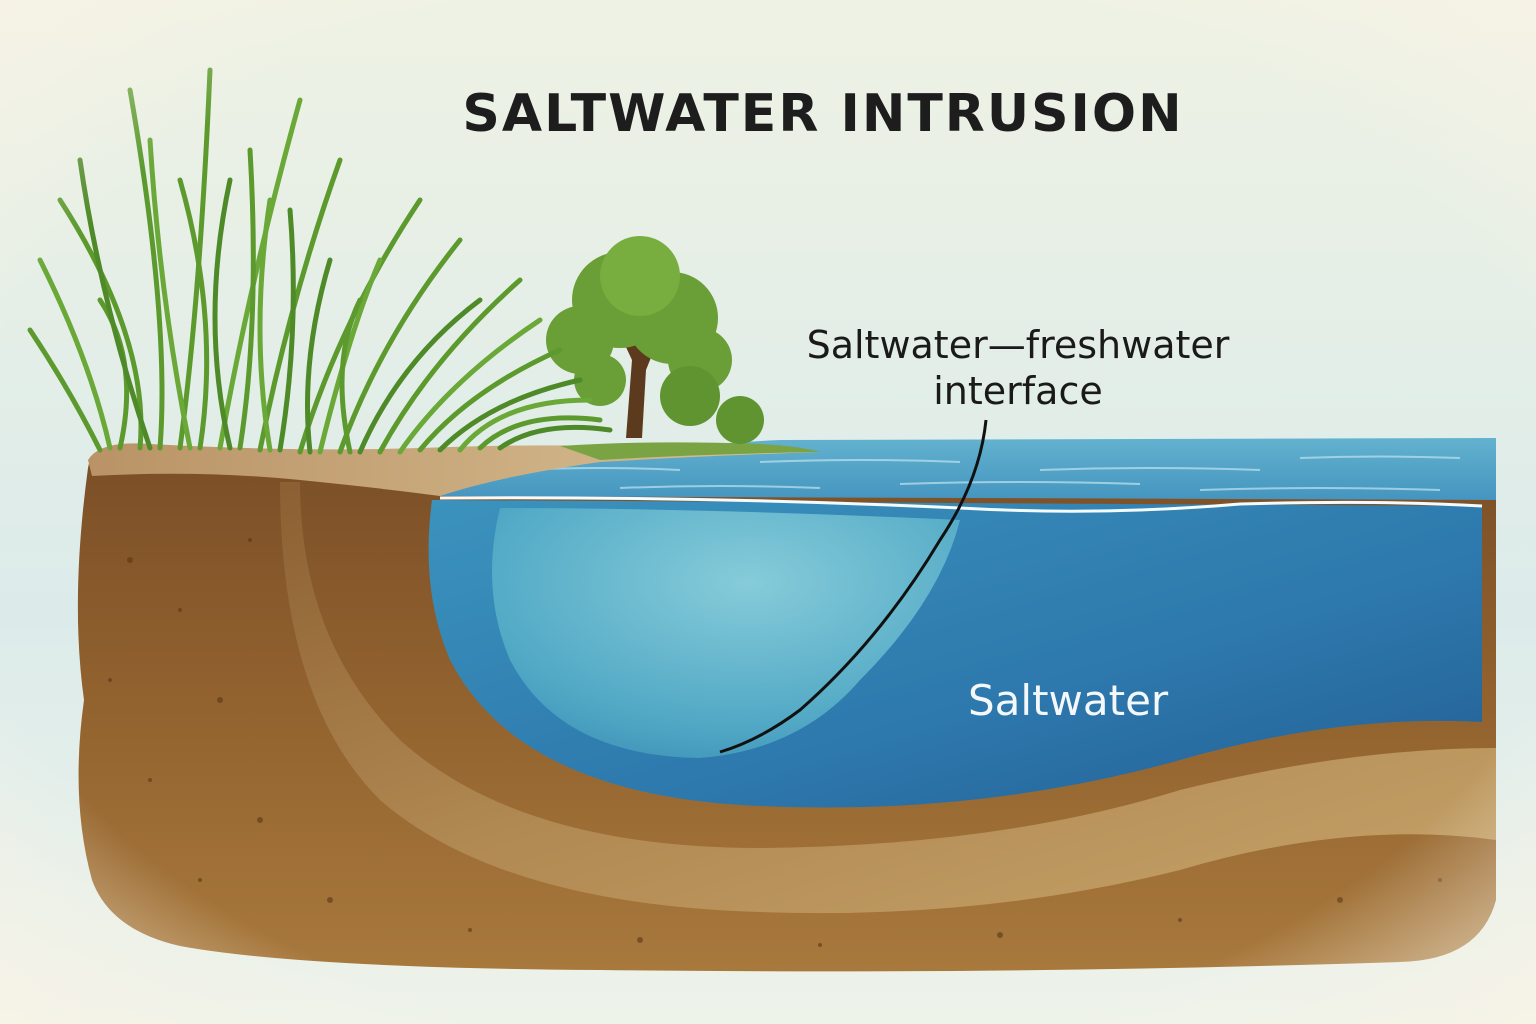 This screenshot has height=1024, width=1536. What do you see at coordinates (823, 114) in the screenshot?
I see `diagram-title: SALTWATER INTRUSION` at bounding box center [823, 114].